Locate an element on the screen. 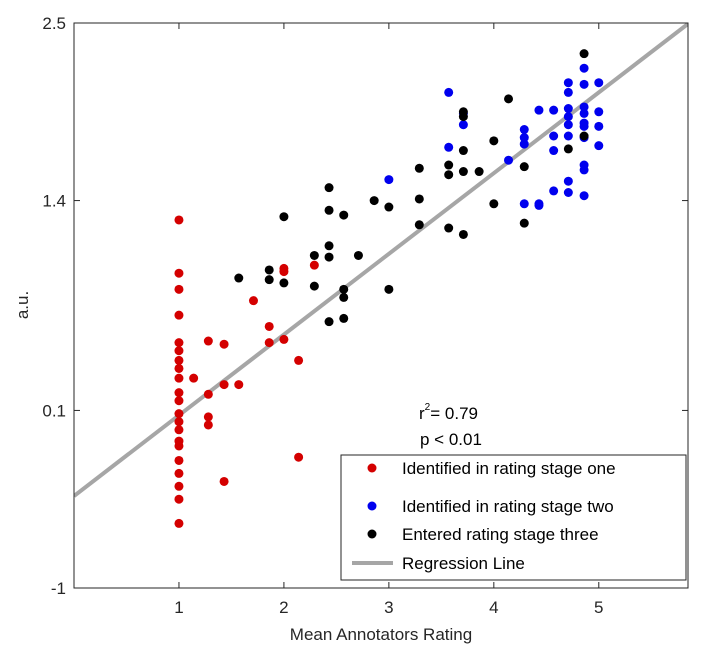  y-tick-label: -1 is located at coordinates (58, 588).